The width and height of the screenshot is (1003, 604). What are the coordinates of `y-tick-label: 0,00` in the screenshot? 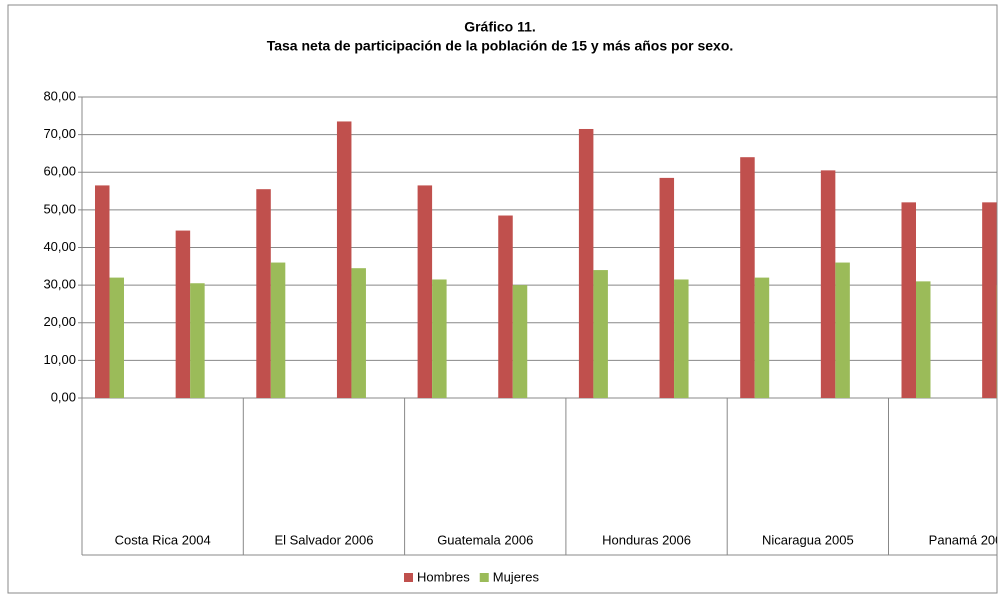 It's located at (63, 396).